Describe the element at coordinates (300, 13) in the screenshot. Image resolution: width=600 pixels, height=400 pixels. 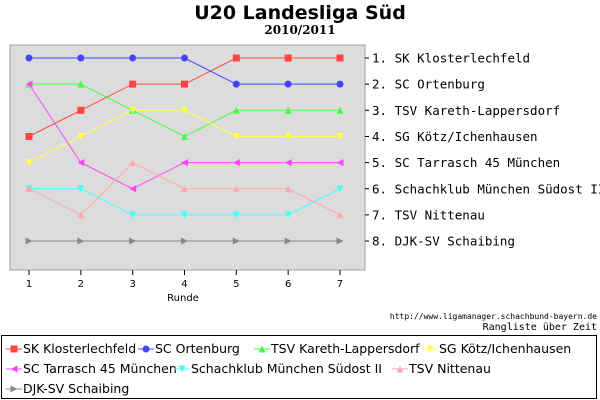
I see `chart-title: U20 Landesliga Süd` at that location.